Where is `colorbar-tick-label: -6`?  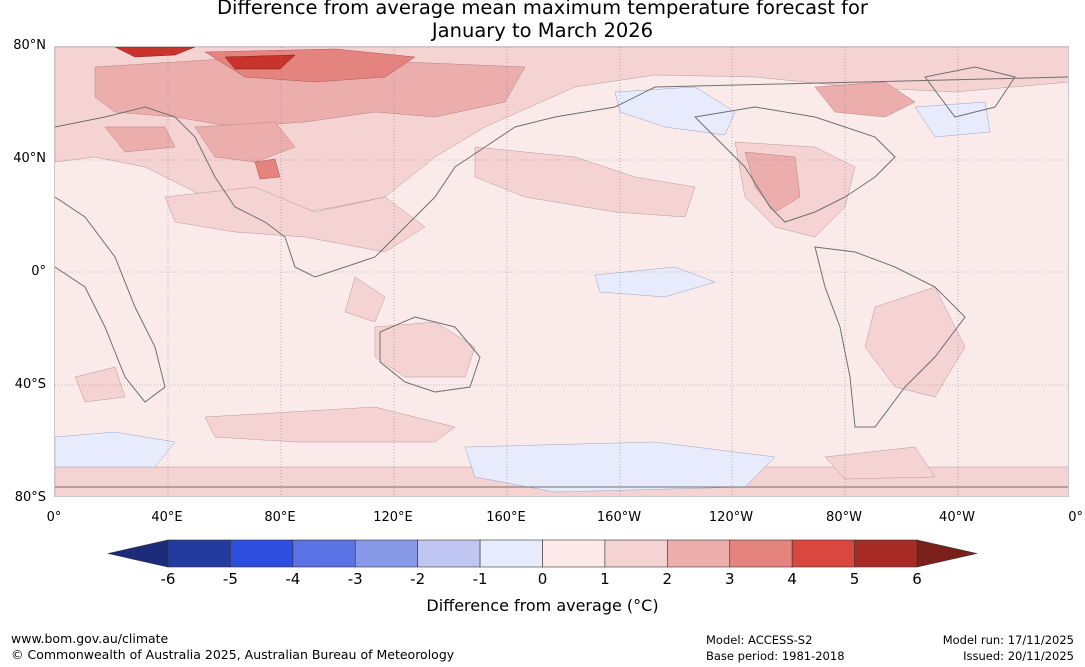
colorbar-tick-label: -6 is located at coordinates (168, 579).